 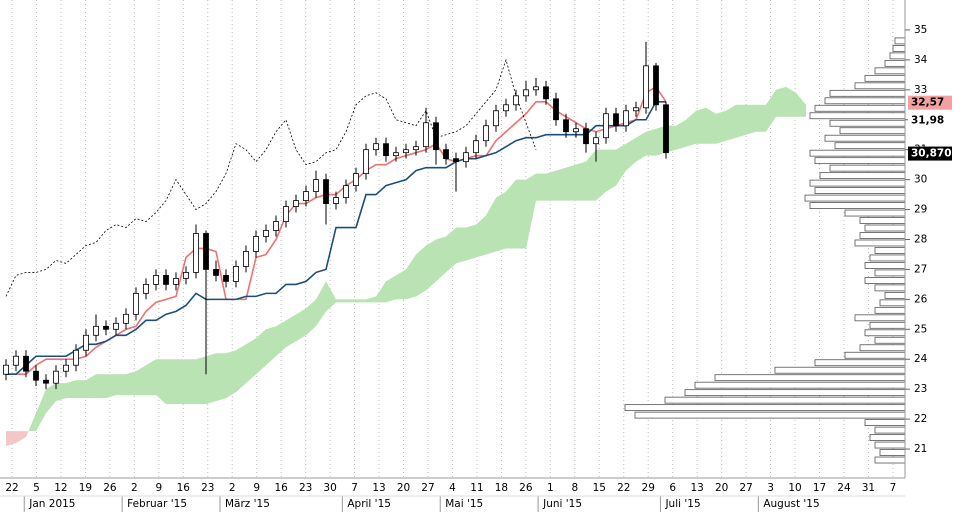 I want to click on x-tick-label: 12, so click(x=60, y=488).